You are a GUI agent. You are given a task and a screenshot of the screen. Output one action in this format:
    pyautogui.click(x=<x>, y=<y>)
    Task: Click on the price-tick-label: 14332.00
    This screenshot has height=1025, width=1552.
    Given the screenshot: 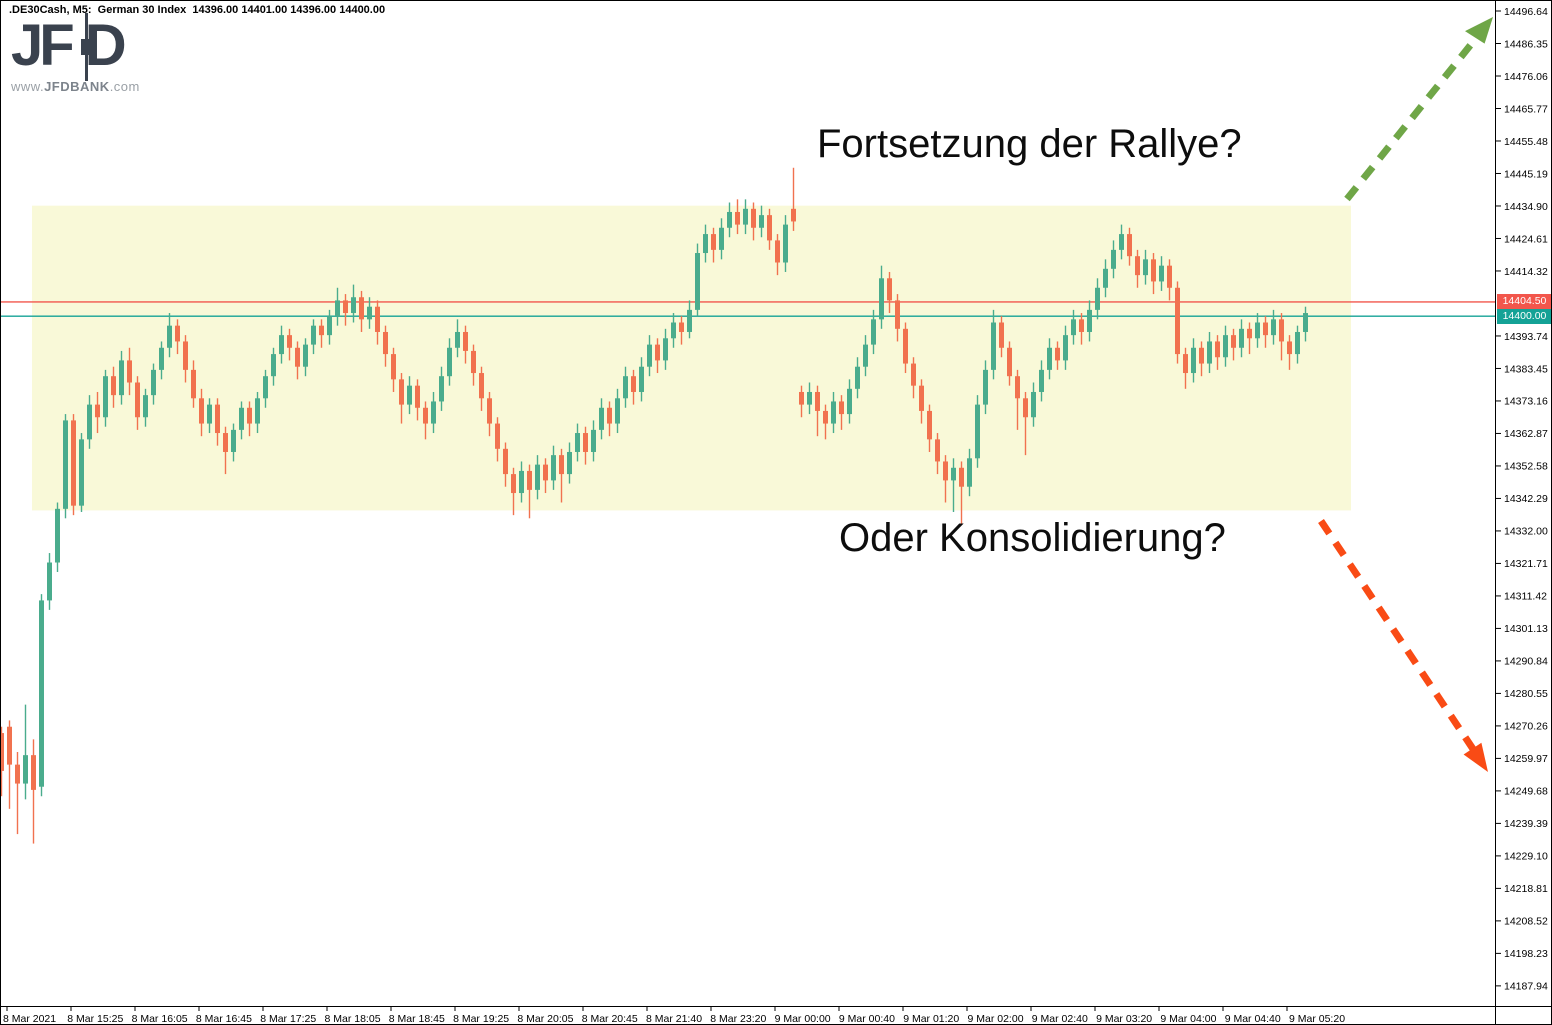 What is the action you would take?
    pyautogui.click(x=1526, y=532)
    